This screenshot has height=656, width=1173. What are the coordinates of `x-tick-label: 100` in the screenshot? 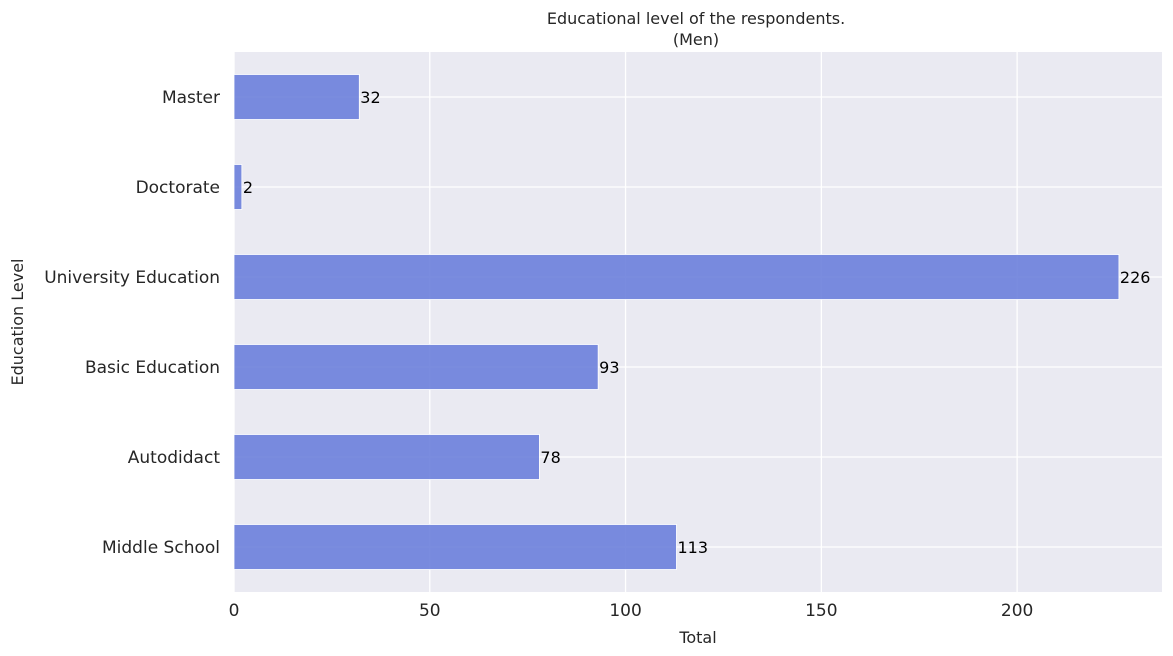 It's located at (625, 611).